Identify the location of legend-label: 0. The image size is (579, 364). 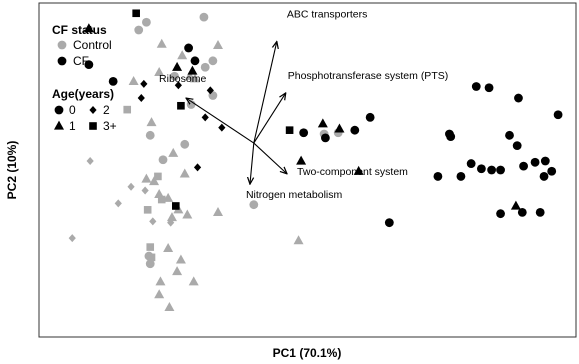
(72, 110).